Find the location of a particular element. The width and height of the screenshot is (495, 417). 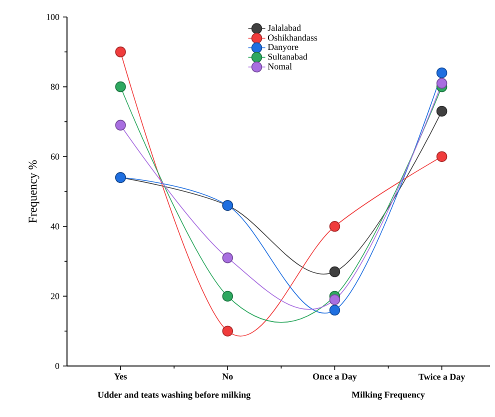

legend-label: Nomal is located at coordinates (280, 66).